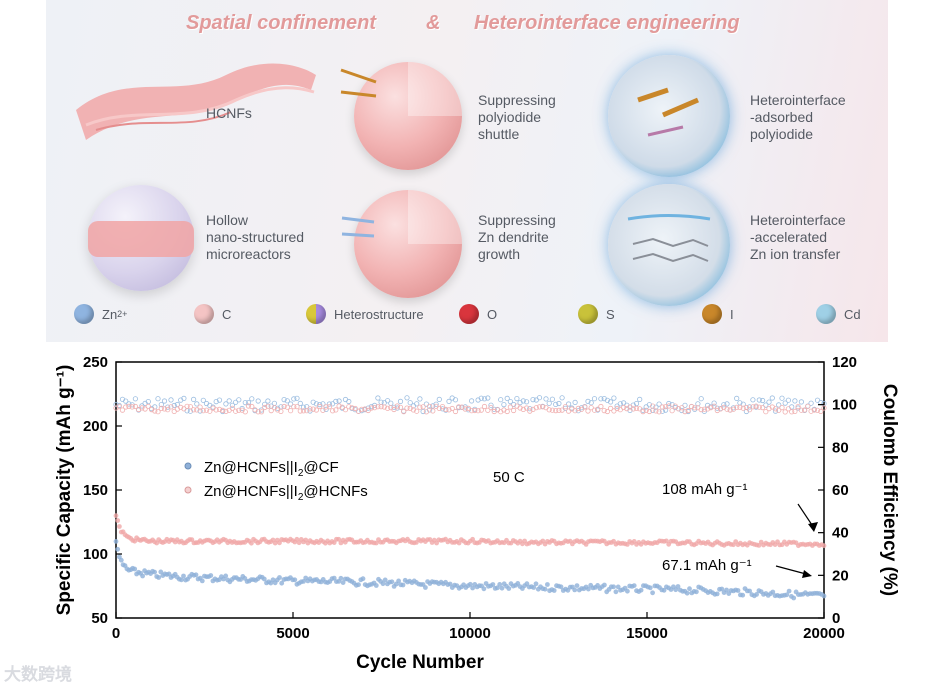 The height and width of the screenshot is (688, 925). Describe the element at coordinates (227, 314) in the screenshot. I see `legend-c-label: C` at that location.